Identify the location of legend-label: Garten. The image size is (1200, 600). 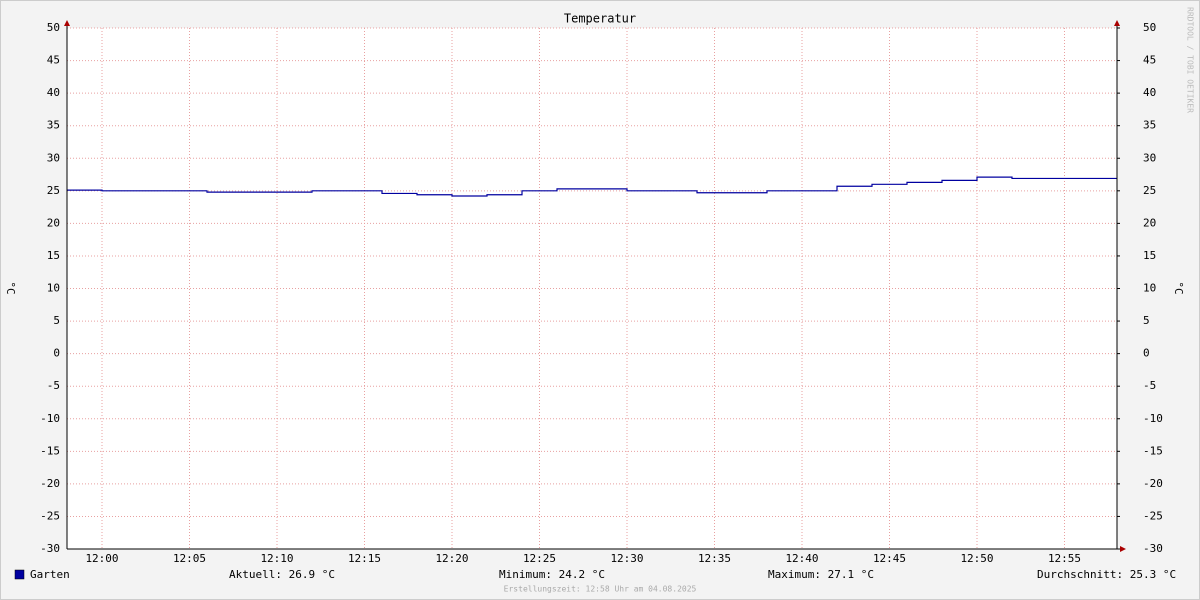
(50, 574).